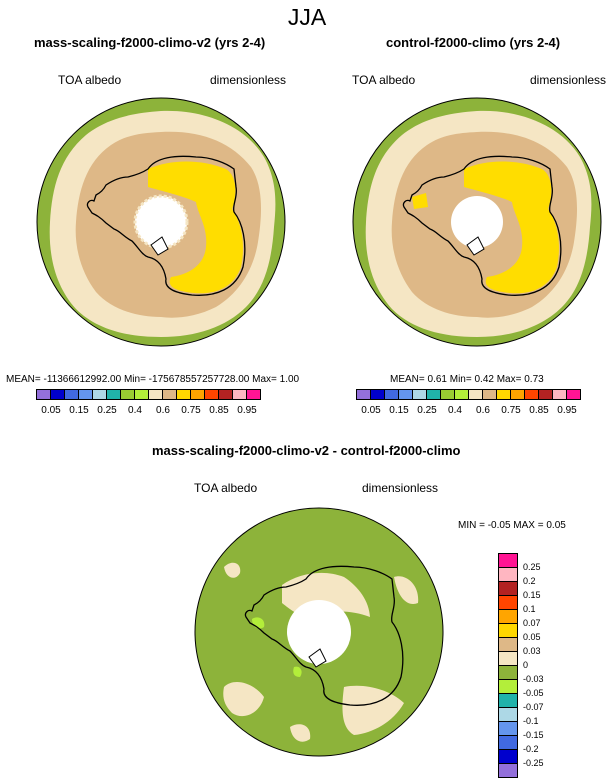  I want to click on panel-1-title: mass-scaling-f2000-climo-v2 (yrs 2-4), so click(150, 42).